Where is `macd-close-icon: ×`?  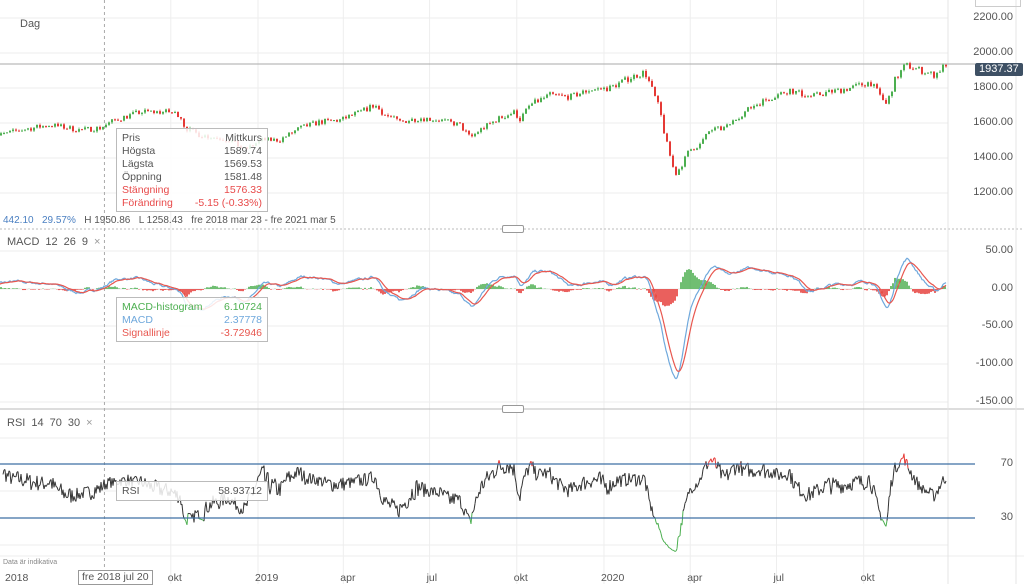
macd-close-icon: × is located at coordinates (97, 242).